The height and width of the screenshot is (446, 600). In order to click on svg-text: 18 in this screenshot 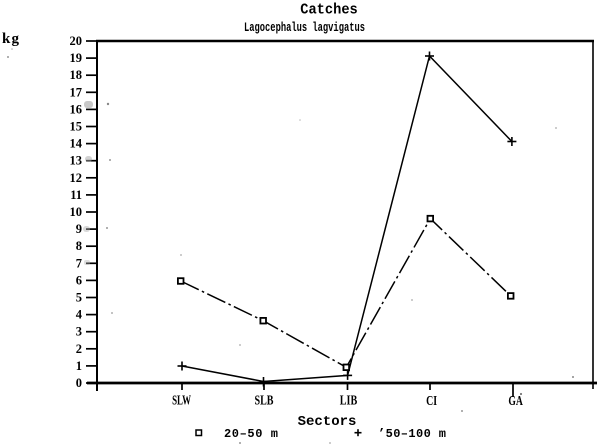, I will do `click(76, 75)`.